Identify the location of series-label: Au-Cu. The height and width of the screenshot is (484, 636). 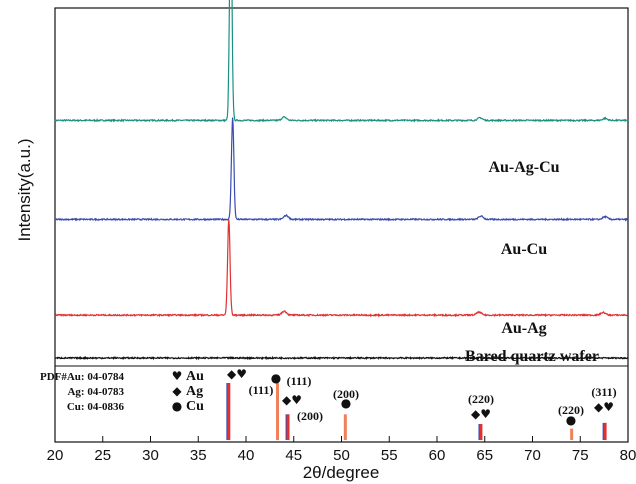
(524, 249).